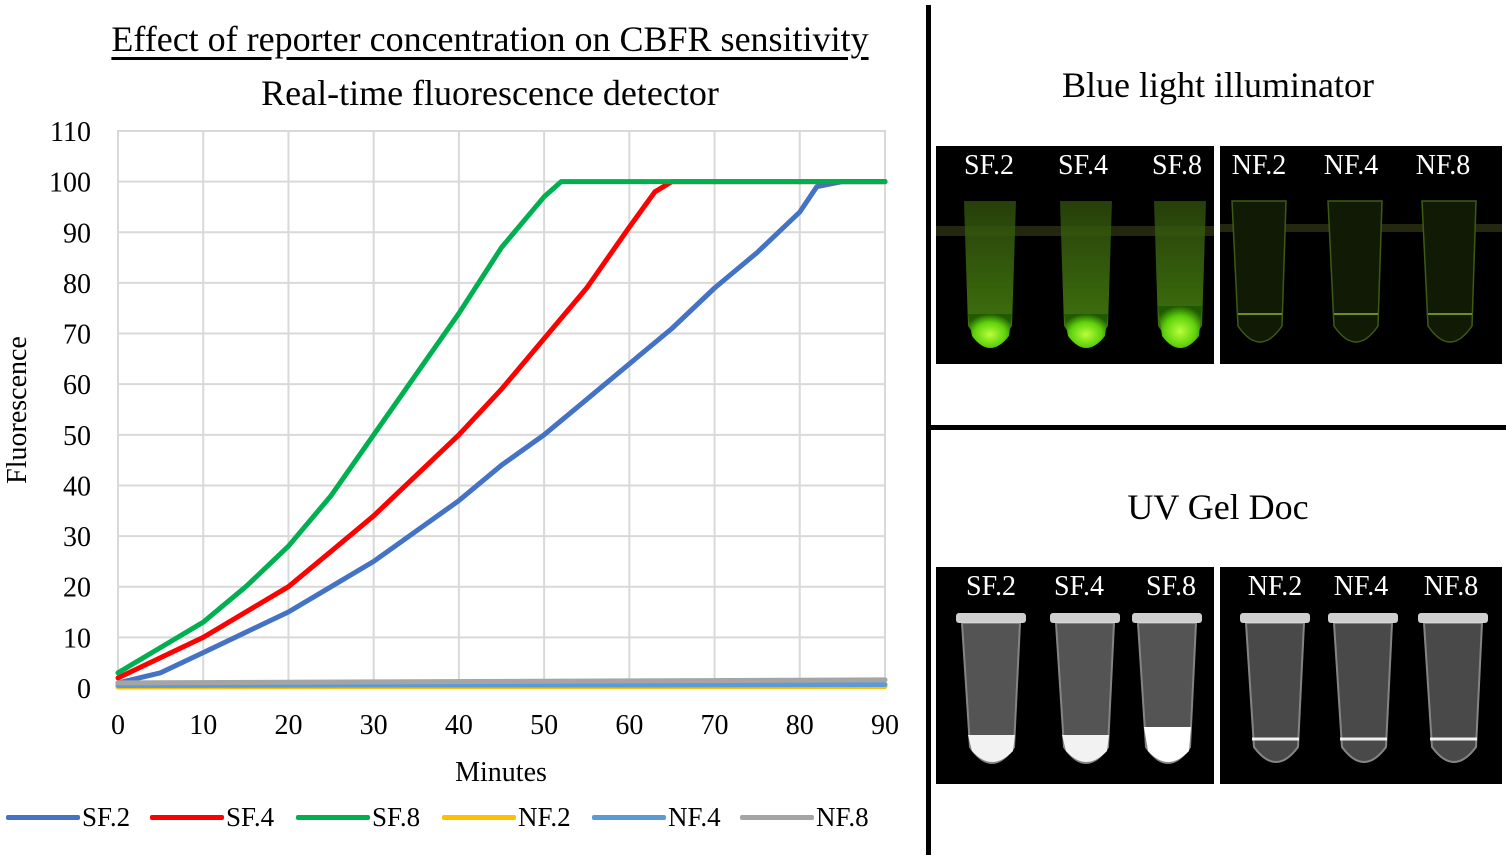 The height and width of the screenshot is (857, 1506). What do you see at coordinates (396, 816) in the screenshot?
I see `legend-label: SF.8` at bounding box center [396, 816].